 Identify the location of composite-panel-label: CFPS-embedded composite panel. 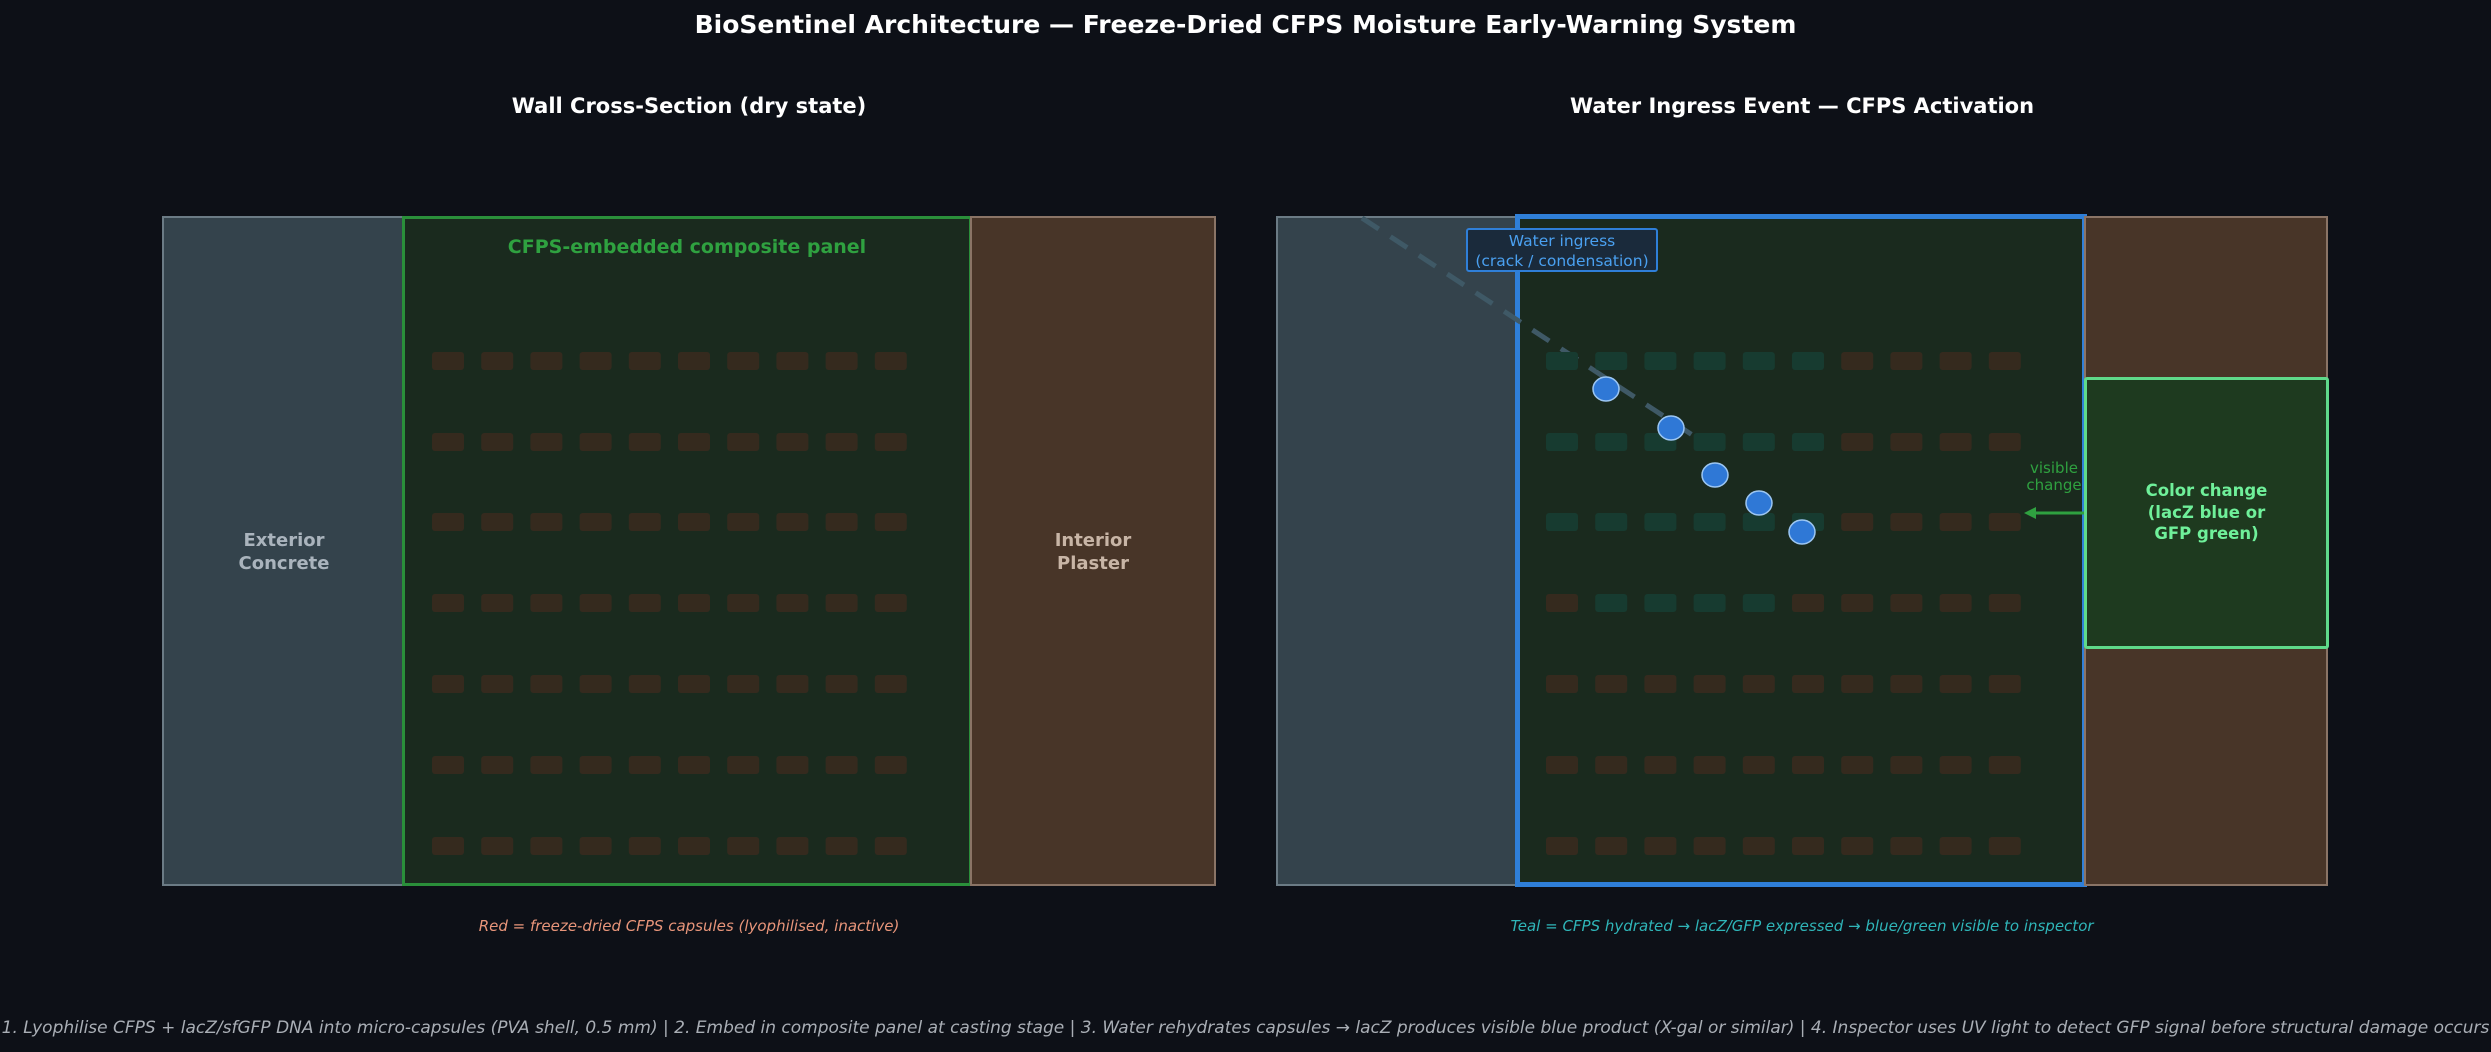
(687, 247).